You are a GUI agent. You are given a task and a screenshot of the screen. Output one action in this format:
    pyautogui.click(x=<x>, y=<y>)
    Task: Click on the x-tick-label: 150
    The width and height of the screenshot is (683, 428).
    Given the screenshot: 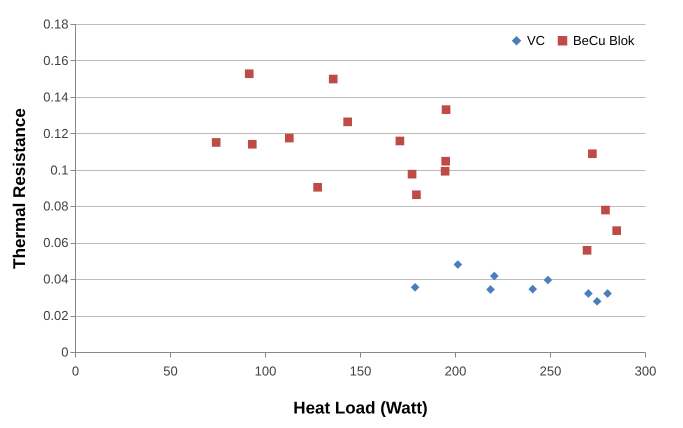 What is the action you would take?
    pyautogui.click(x=361, y=371)
    